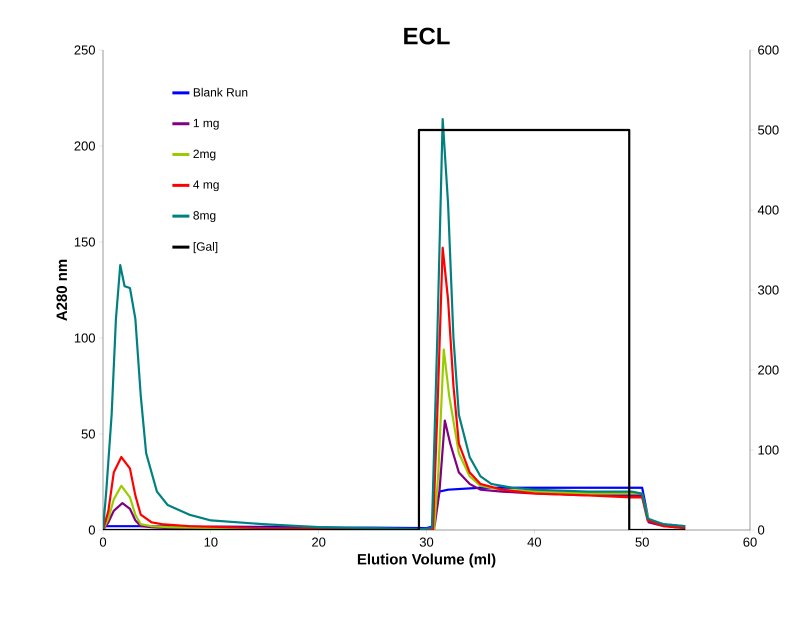 This screenshot has width=804, height=621. I want to click on y2-tick-label: 600, so click(768, 50).